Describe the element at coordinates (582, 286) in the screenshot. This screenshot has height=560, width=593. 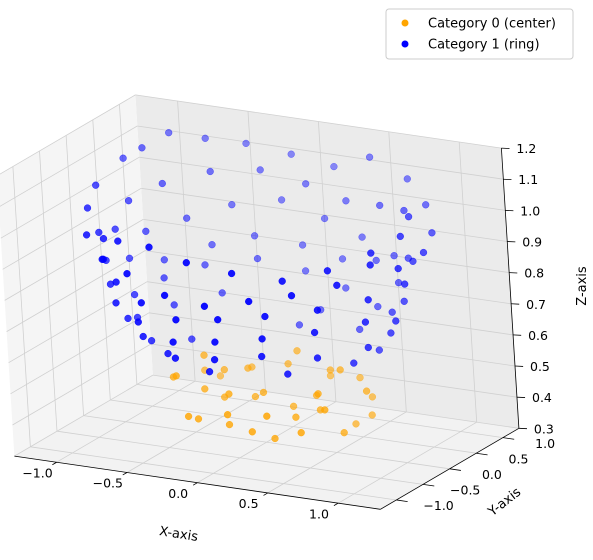
I see `z-axis-label: Z-axis` at that location.